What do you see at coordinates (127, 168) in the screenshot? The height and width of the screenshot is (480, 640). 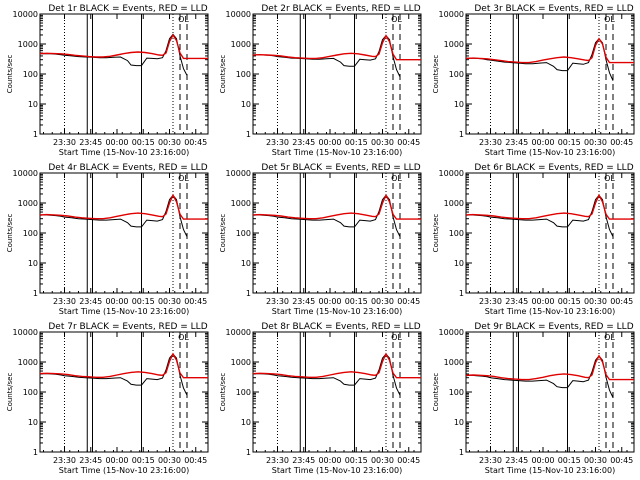 I see `chart-title: Det 4r BLACK = Events, RED = LLD` at bounding box center [127, 168].